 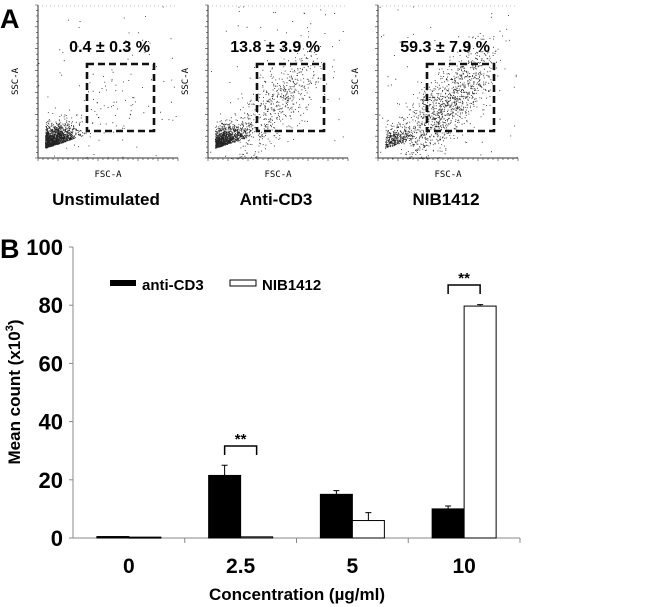 I want to click on x-tick-label: 0, so click(x=129, y=566).